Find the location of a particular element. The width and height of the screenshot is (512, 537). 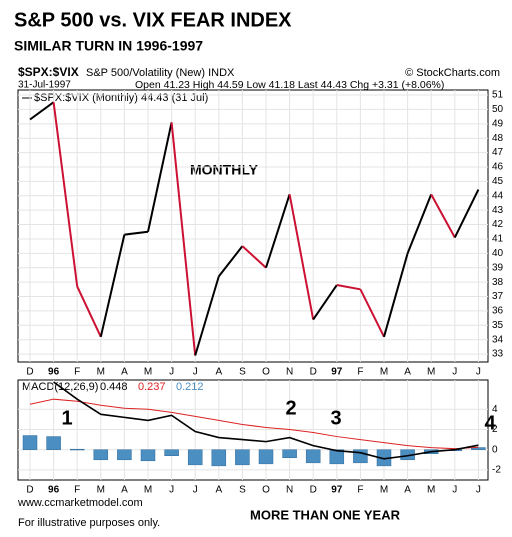

y-tick-label: 47 is located at coordinates (498, 152).